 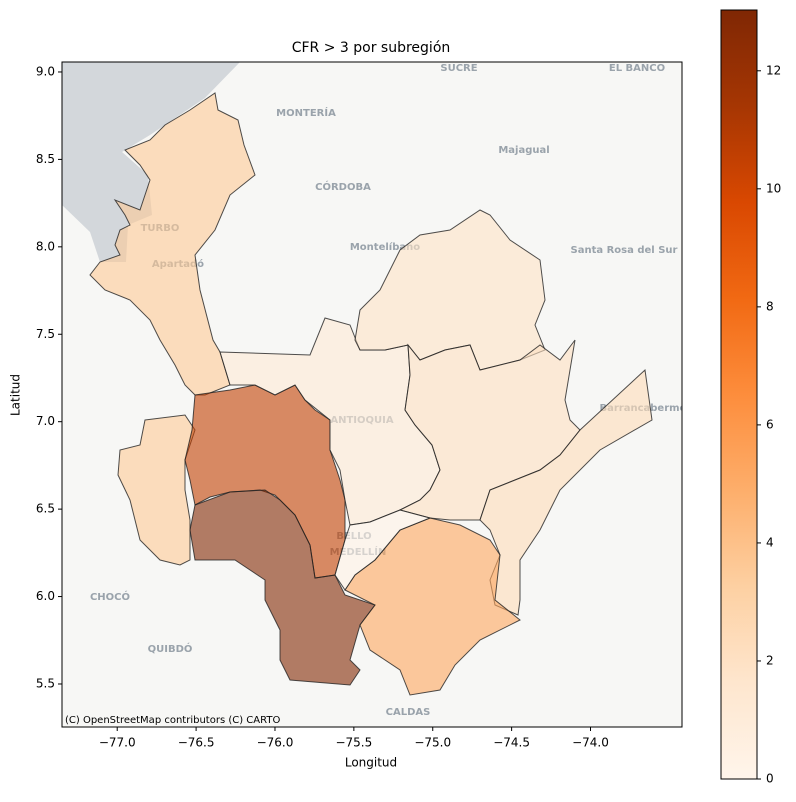 What do you see at coordinates (770, 779) in the screenshot?
I see `colorbar-tick-label: 0` at bounding box center [770, 779].